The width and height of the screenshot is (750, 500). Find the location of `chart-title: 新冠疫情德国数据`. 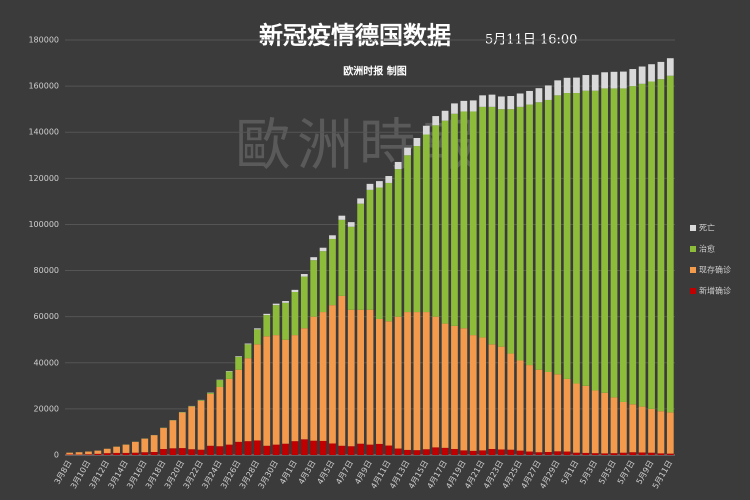

chart-title: 新冠疫情德国数据 is located at coordinates (355, 35).